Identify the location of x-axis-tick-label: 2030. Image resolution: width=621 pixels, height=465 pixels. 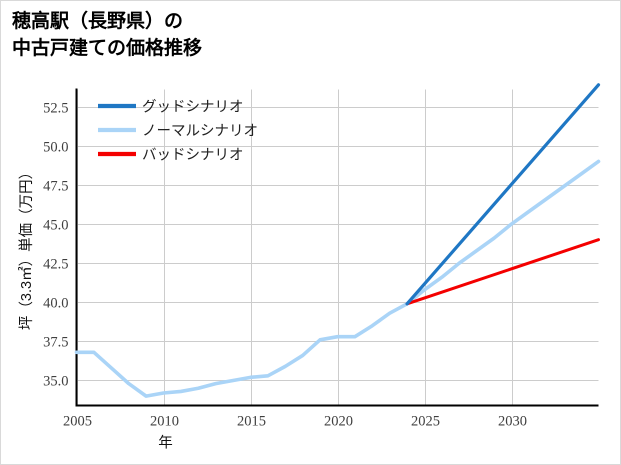
(512, 422).